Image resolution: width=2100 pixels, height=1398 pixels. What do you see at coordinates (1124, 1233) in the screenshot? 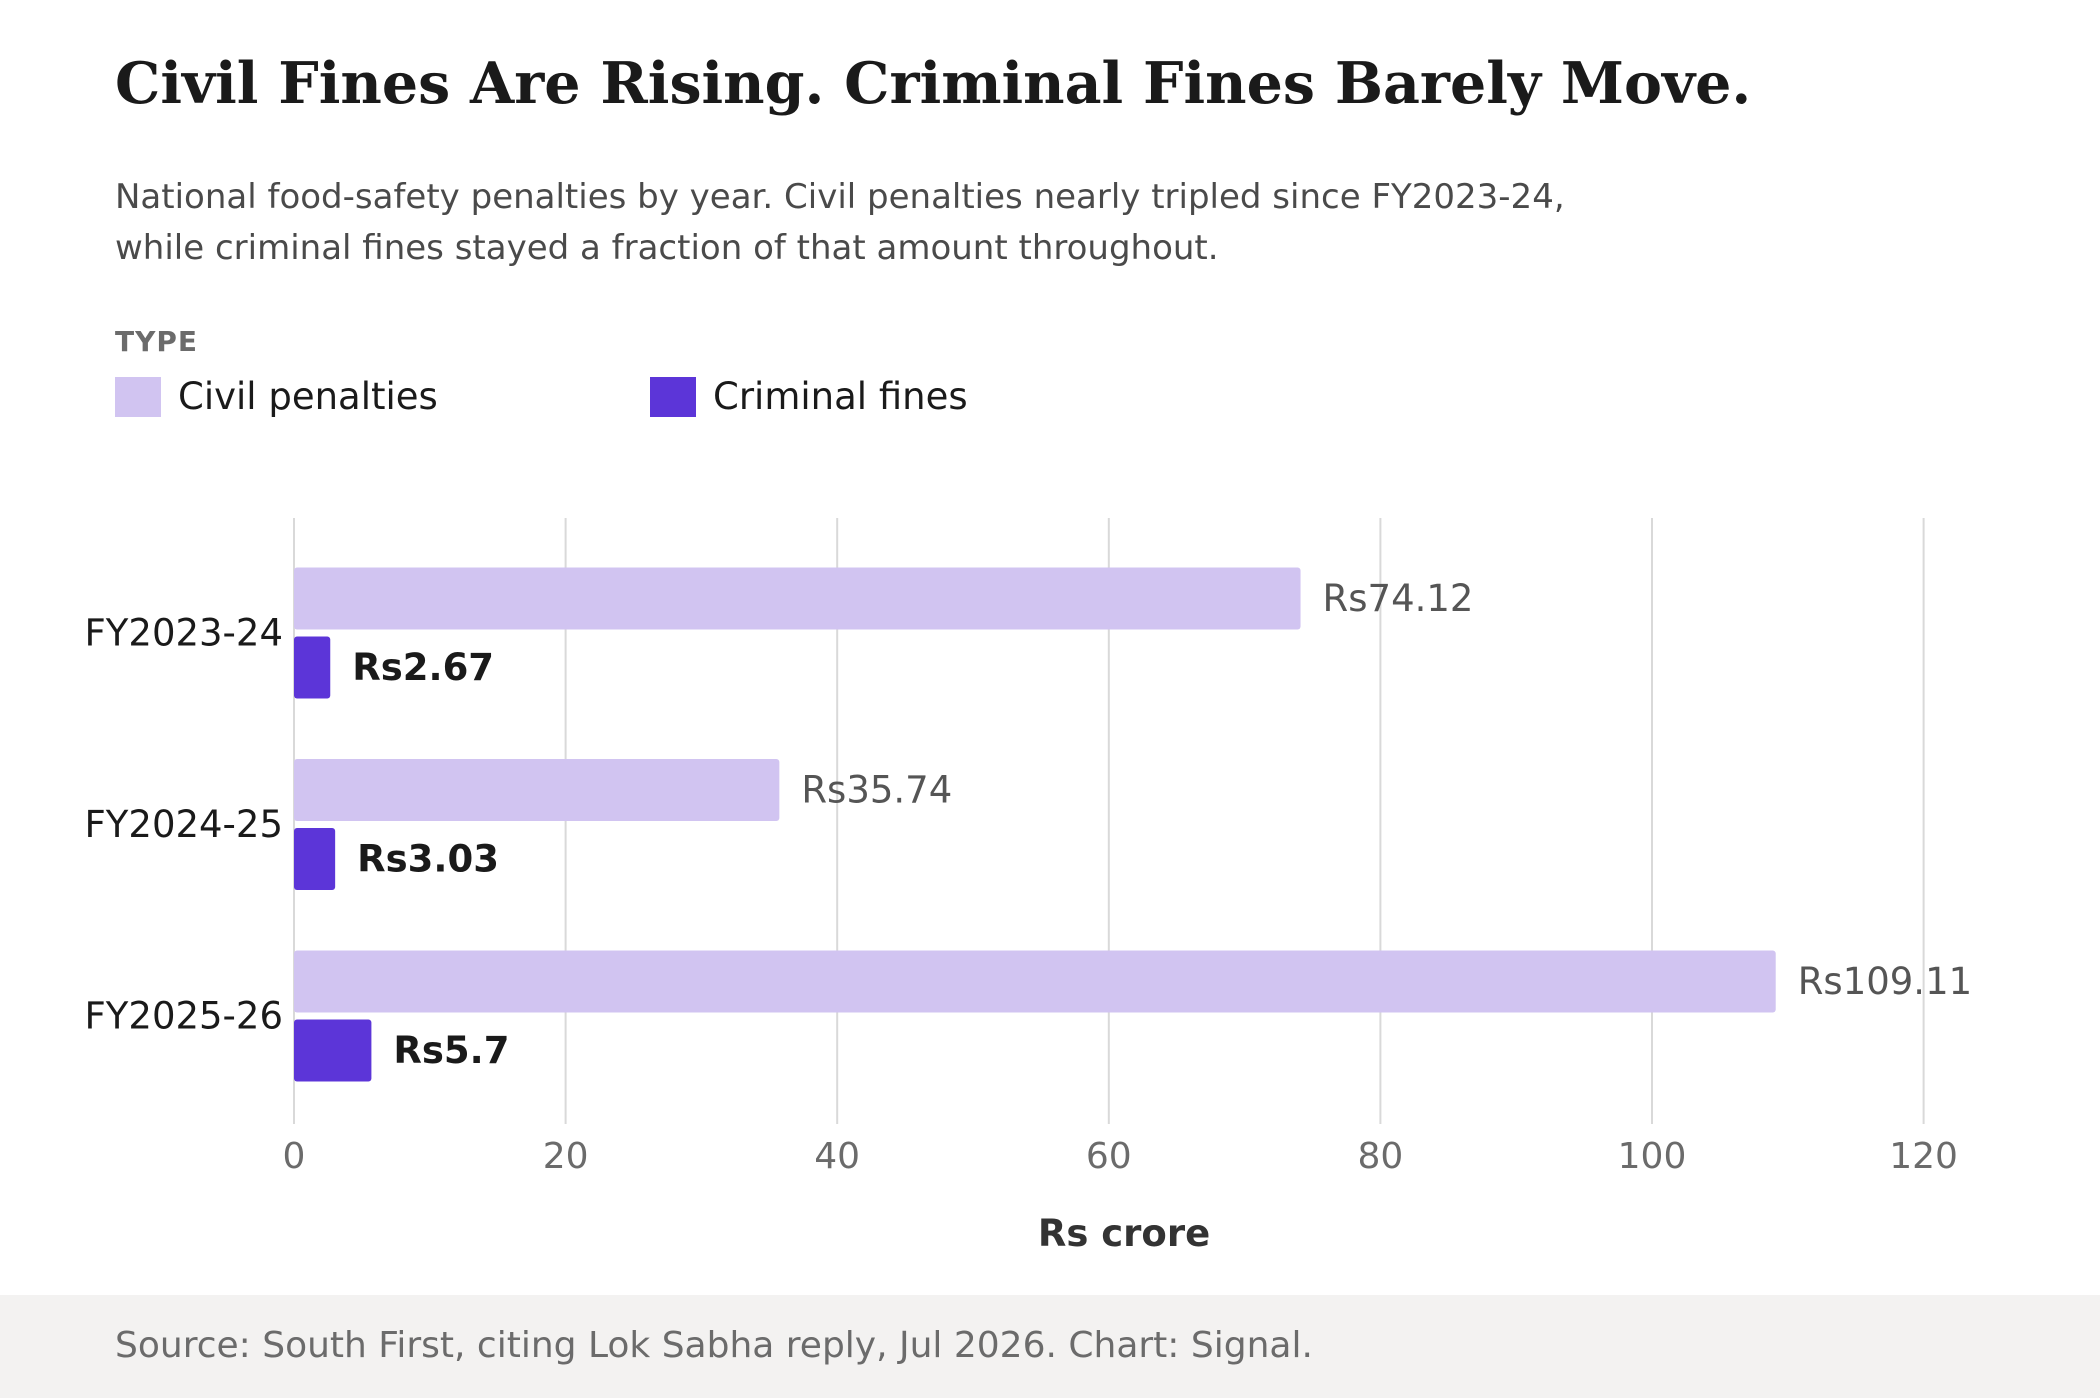
I see `x-axis-title: Rs crore` at bounding box center [1124, 1233].